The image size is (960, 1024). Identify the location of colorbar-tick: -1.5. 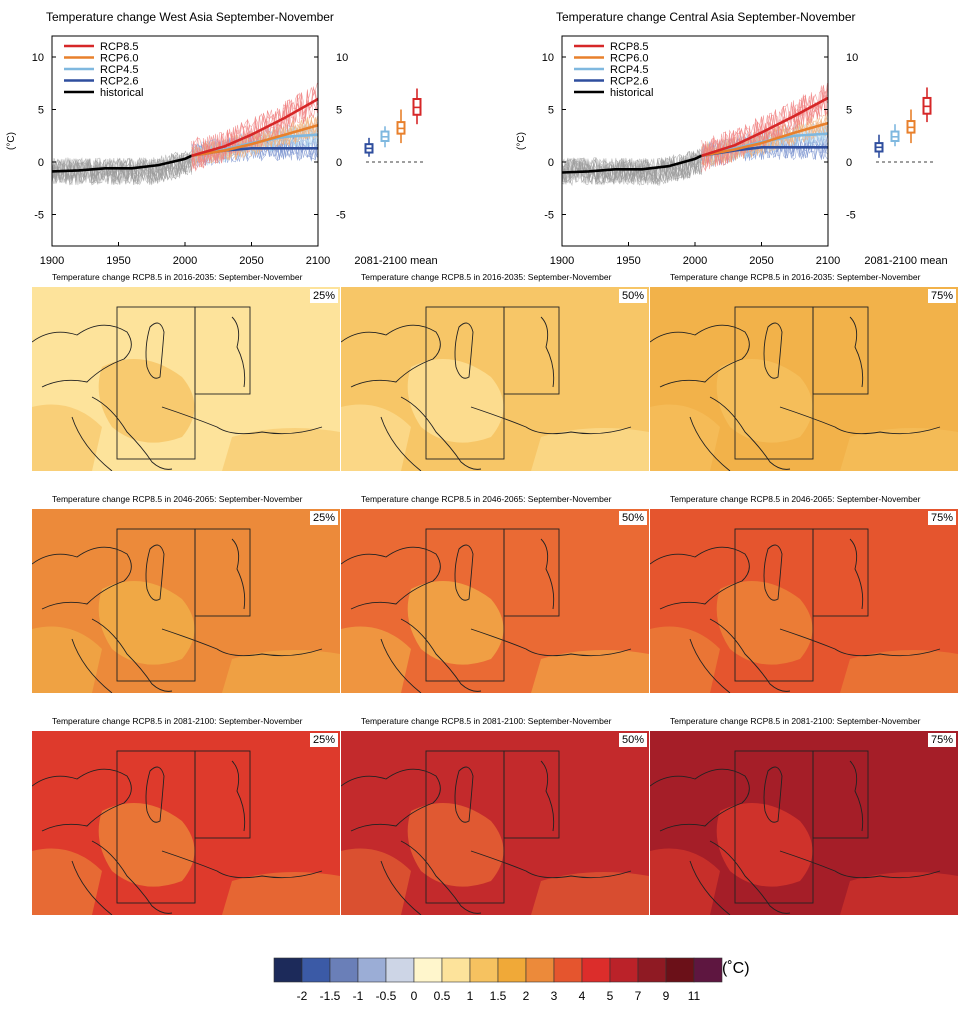
(330, 996).